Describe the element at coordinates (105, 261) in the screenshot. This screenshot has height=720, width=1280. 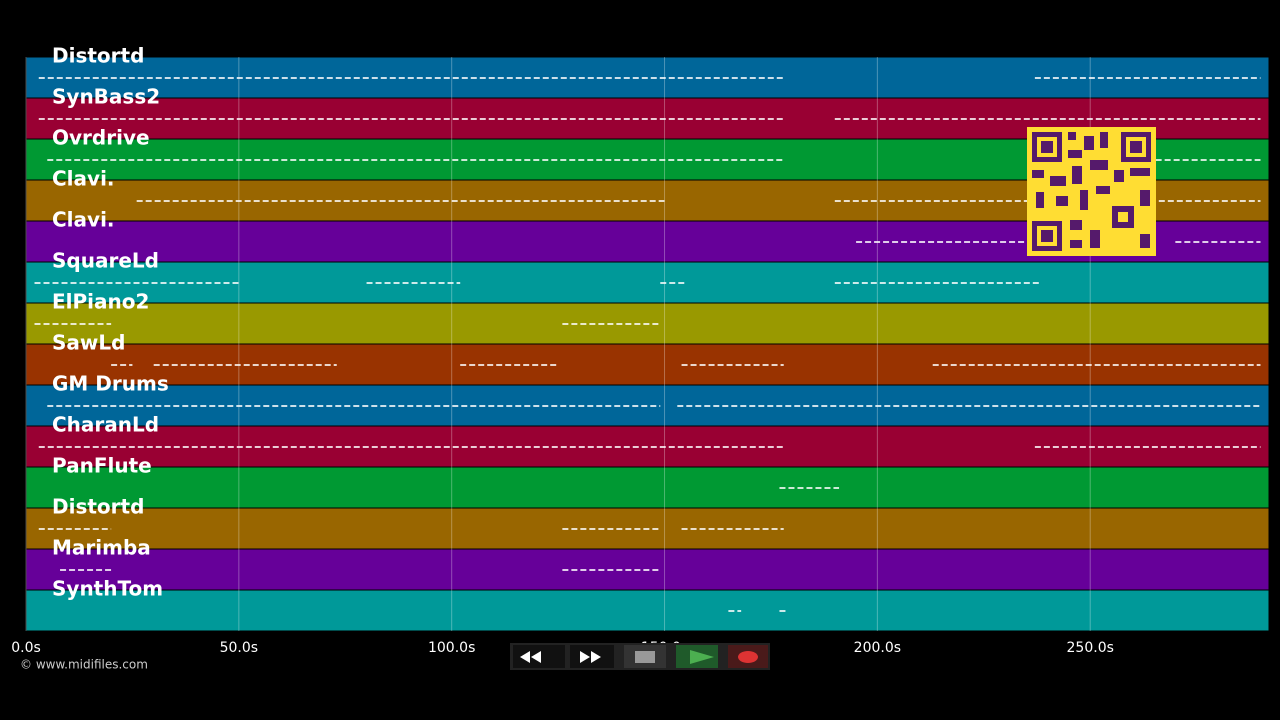
I see `track-name: SquareLd` at that location.